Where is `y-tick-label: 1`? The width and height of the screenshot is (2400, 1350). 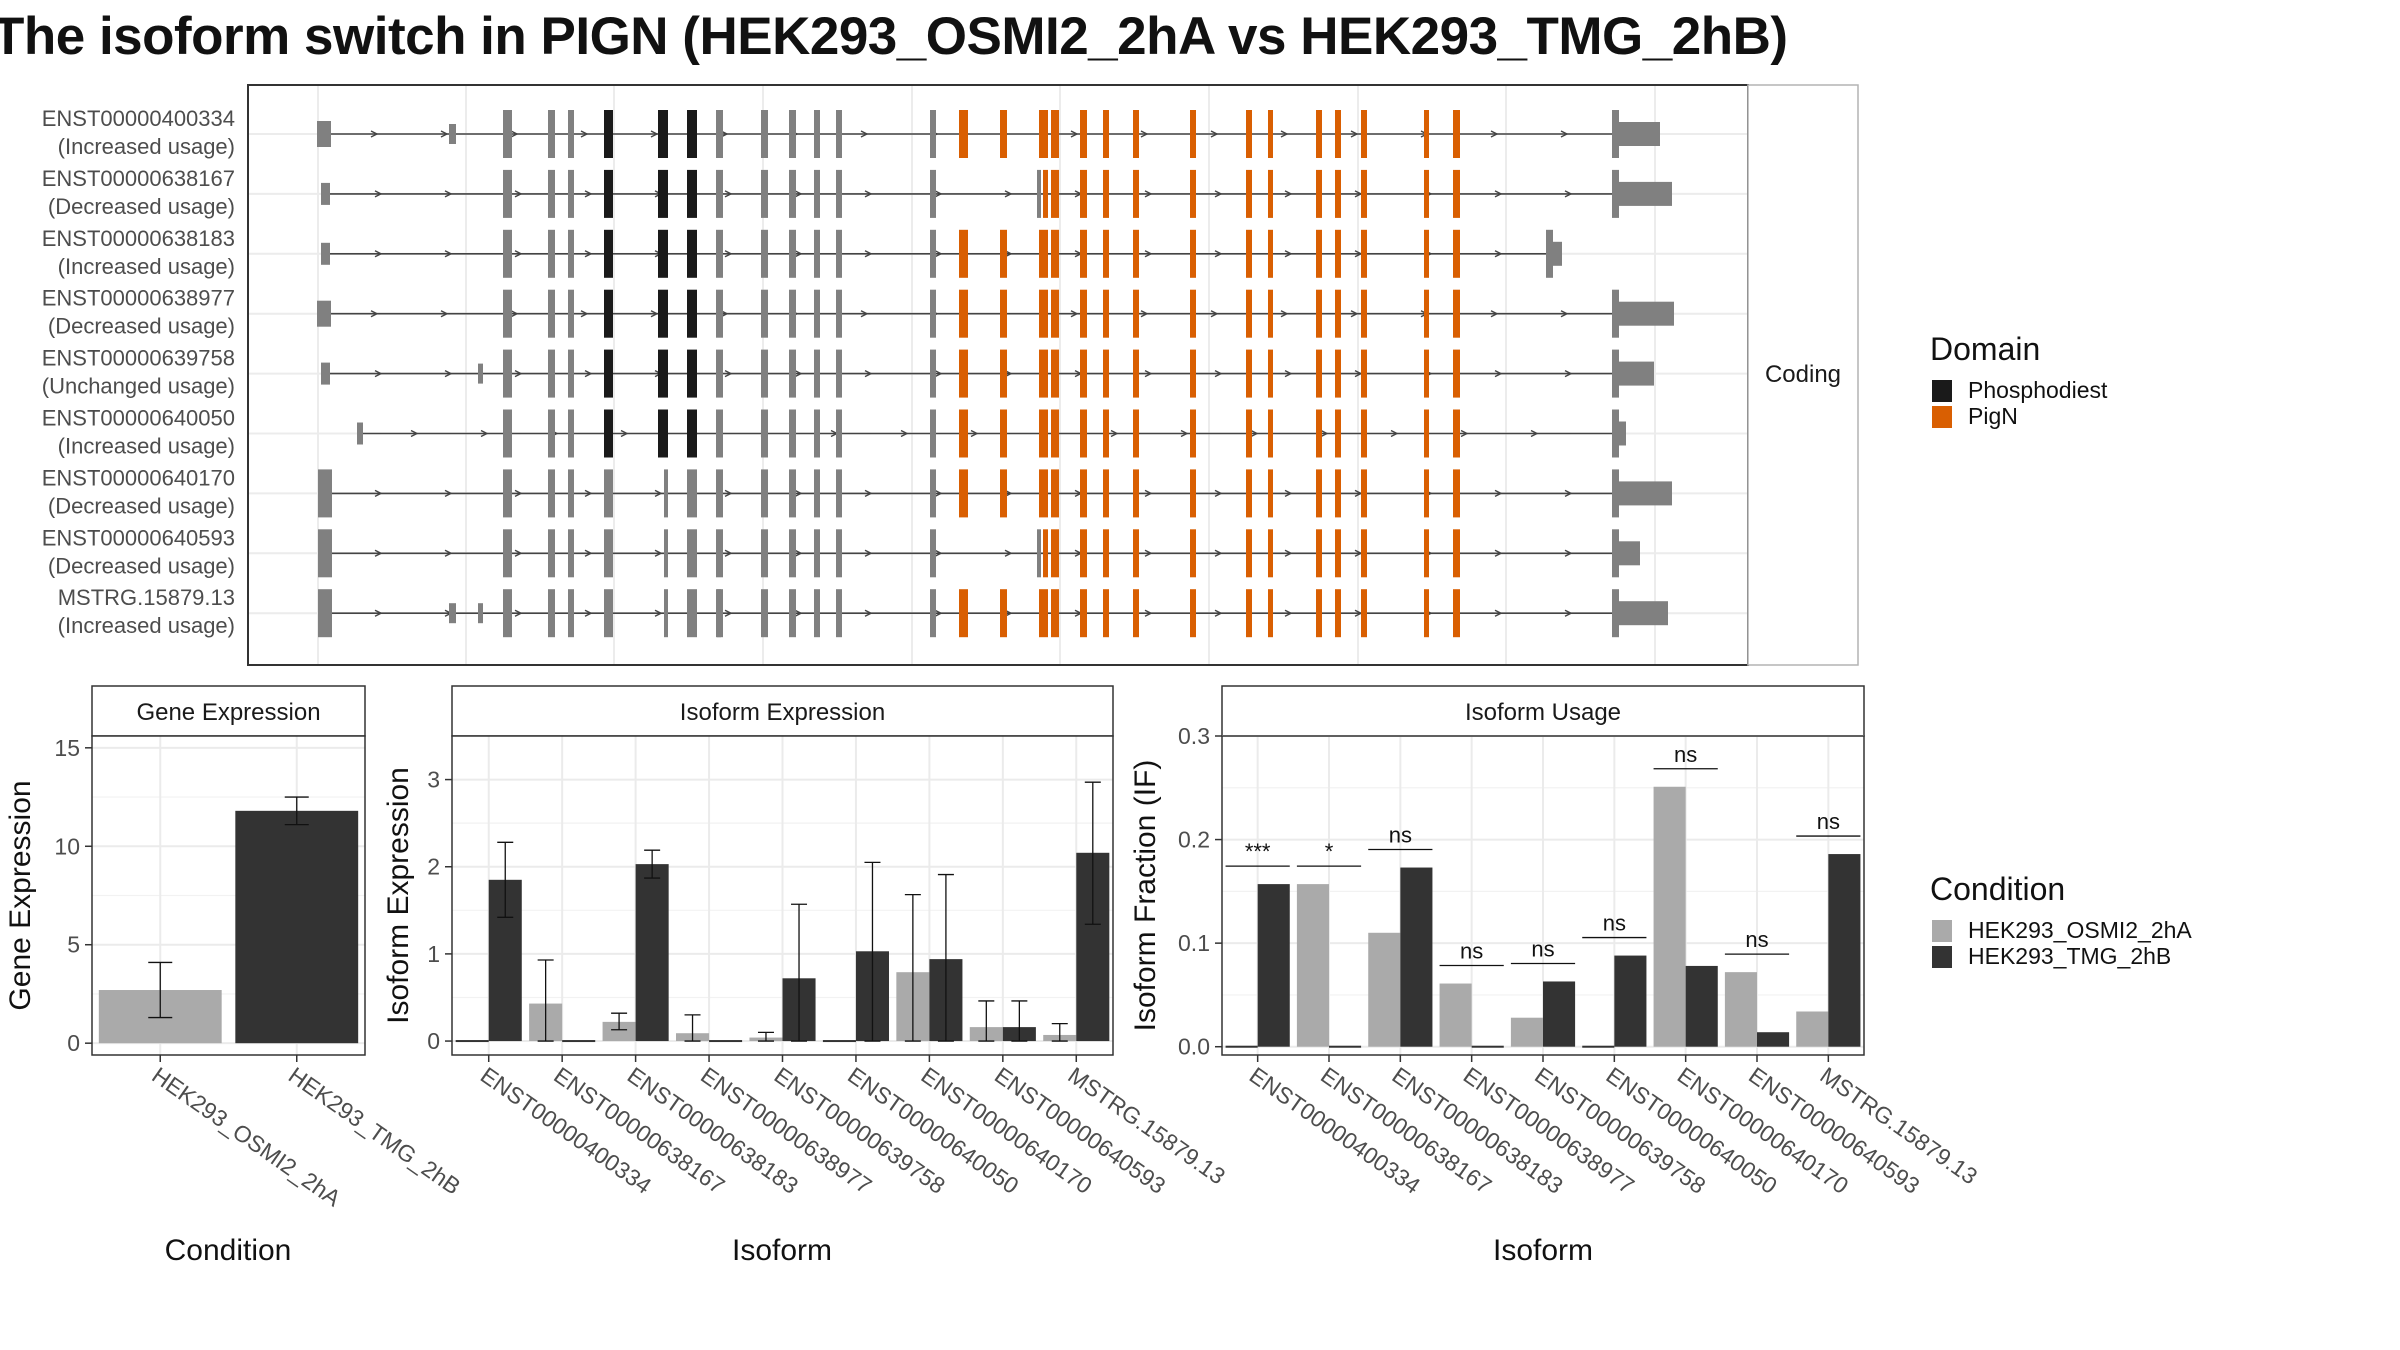 y-tick-label: 1 is located at coordinates (433, 954).